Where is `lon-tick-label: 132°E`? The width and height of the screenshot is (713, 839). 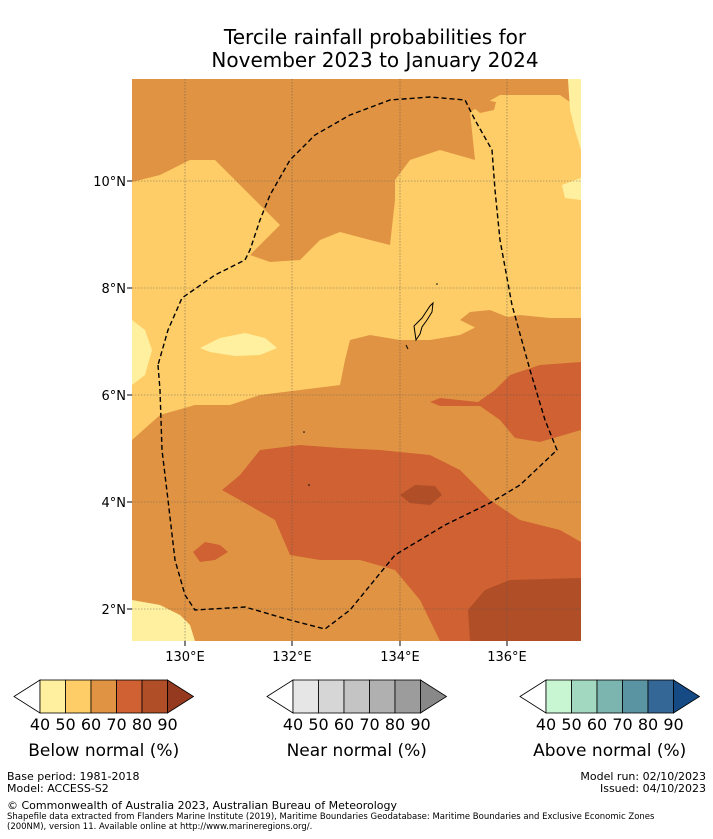
lon-tick-label: 132°E is located at coordinates (292, 657).